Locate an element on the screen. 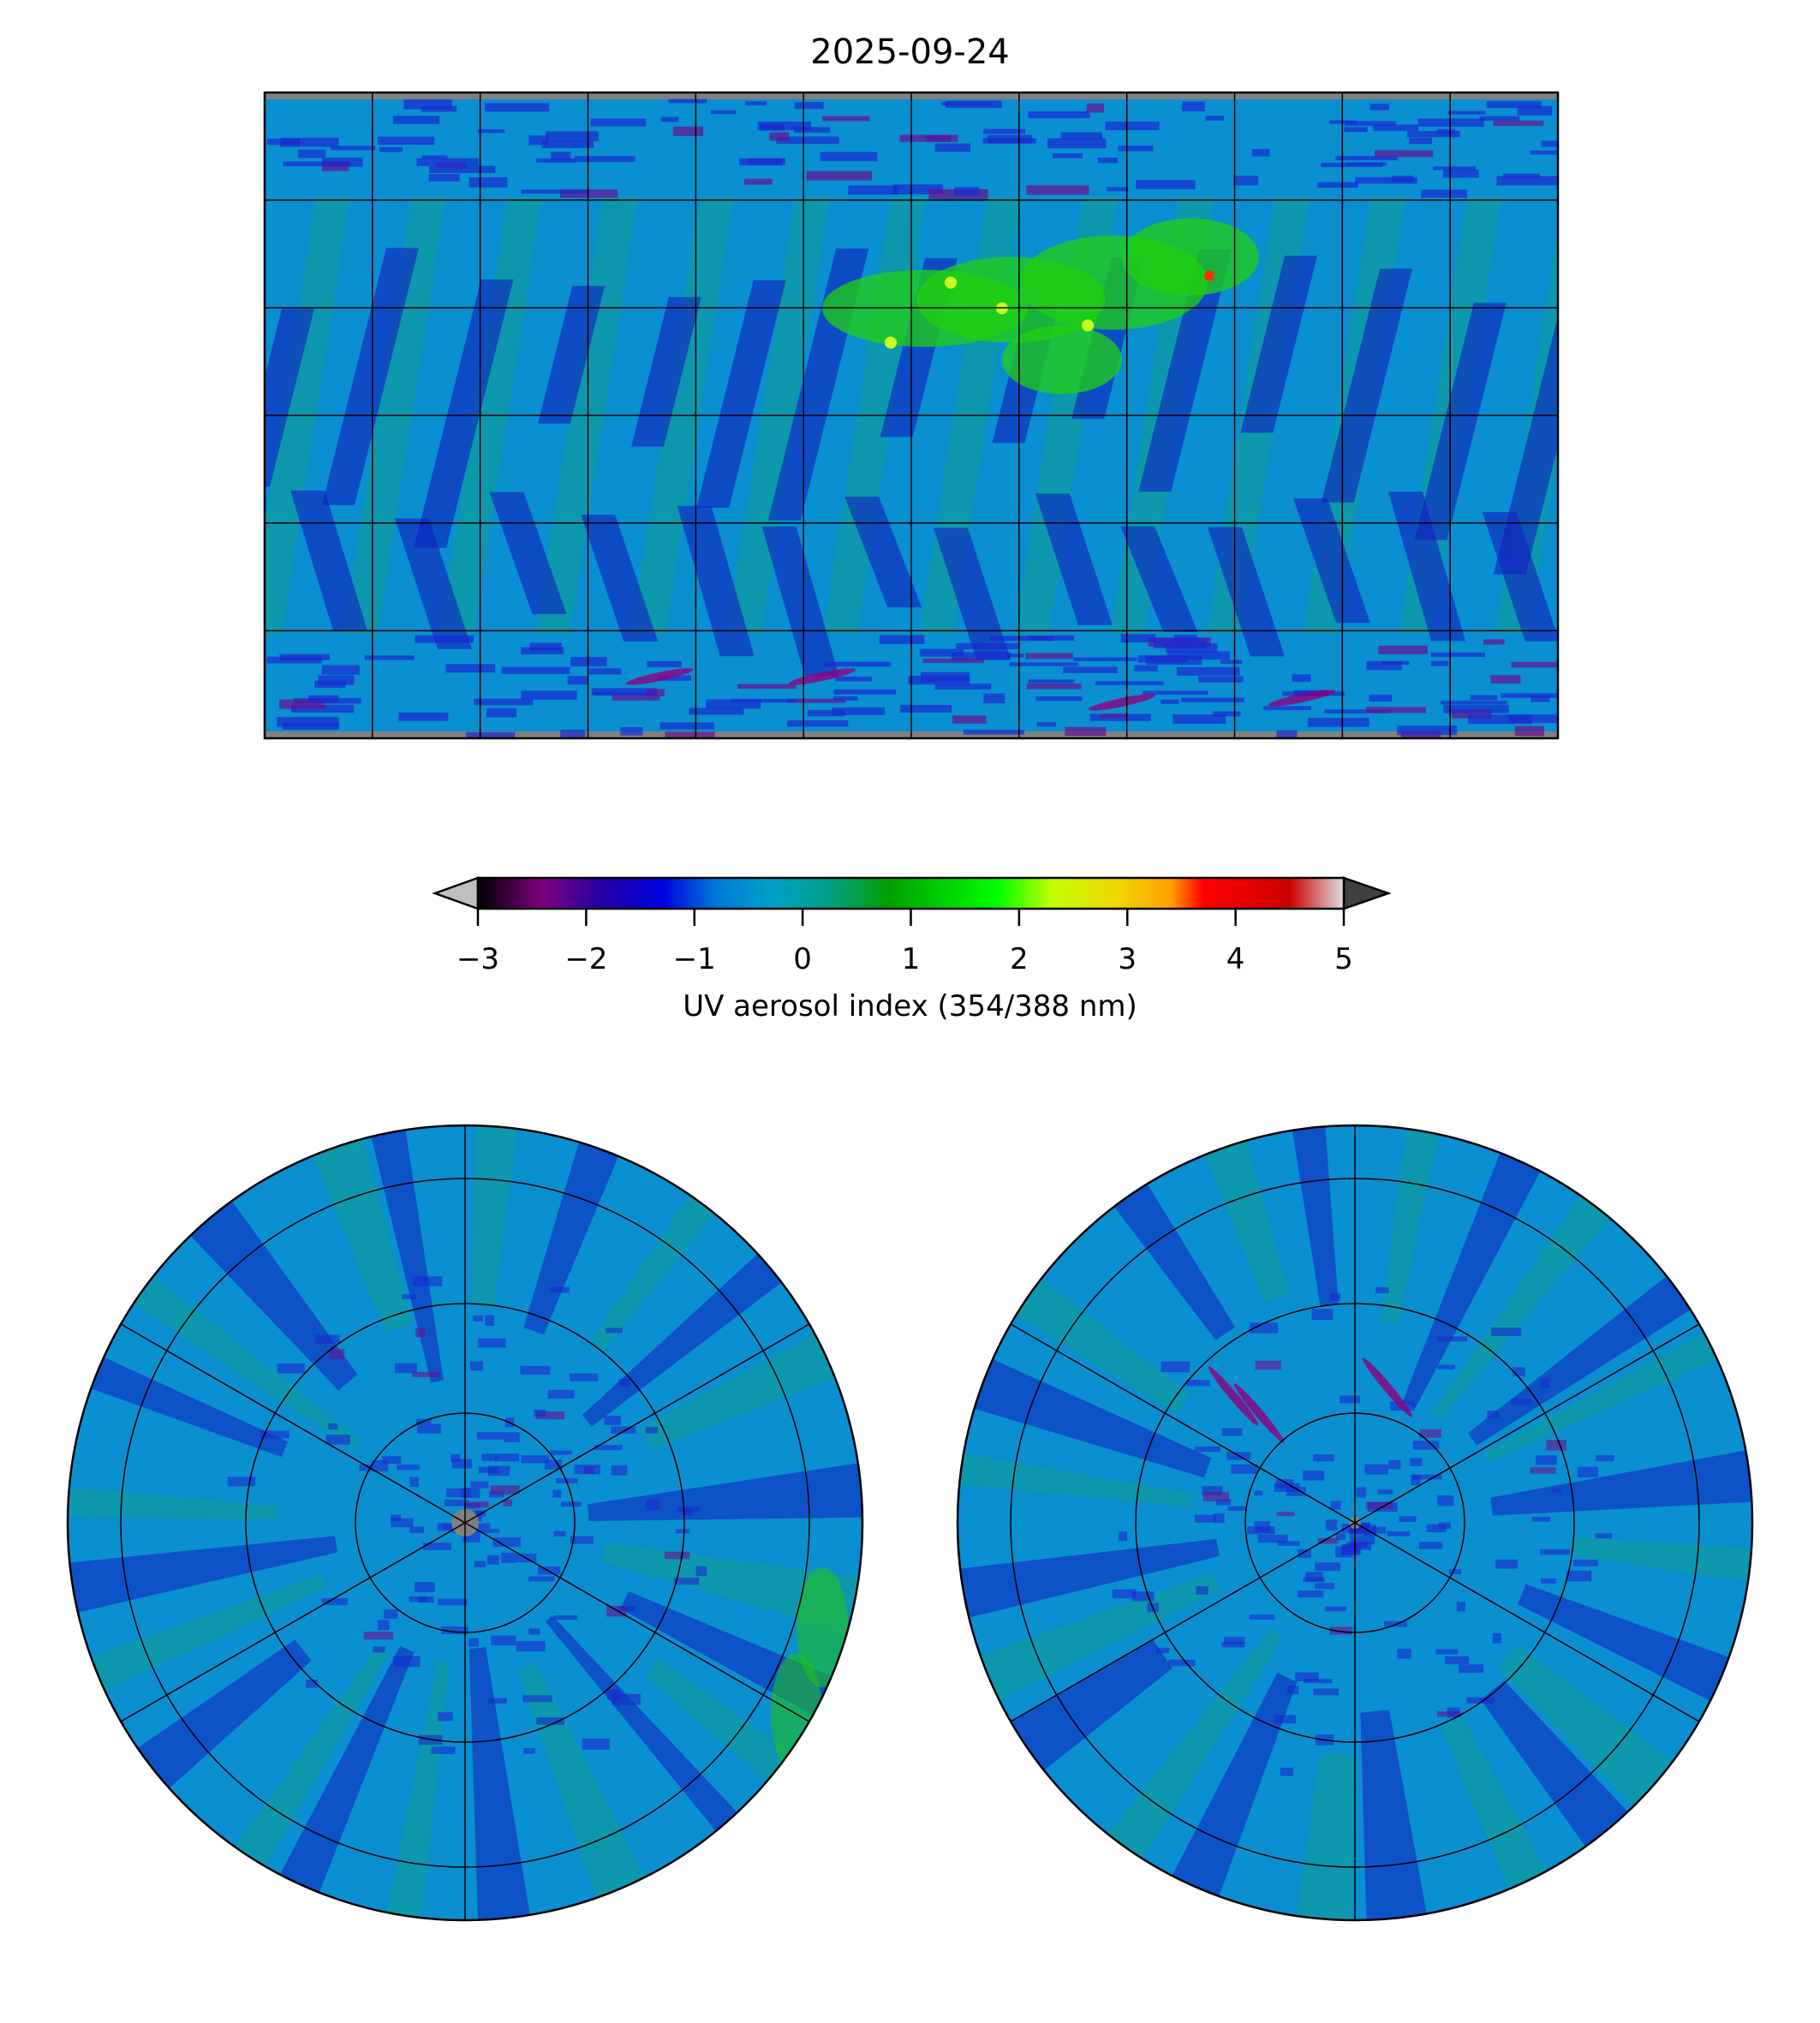 This screenshot has height=2023, width=1820. colorbar-tick-label: 3 is located at coordinates (1127, 959).